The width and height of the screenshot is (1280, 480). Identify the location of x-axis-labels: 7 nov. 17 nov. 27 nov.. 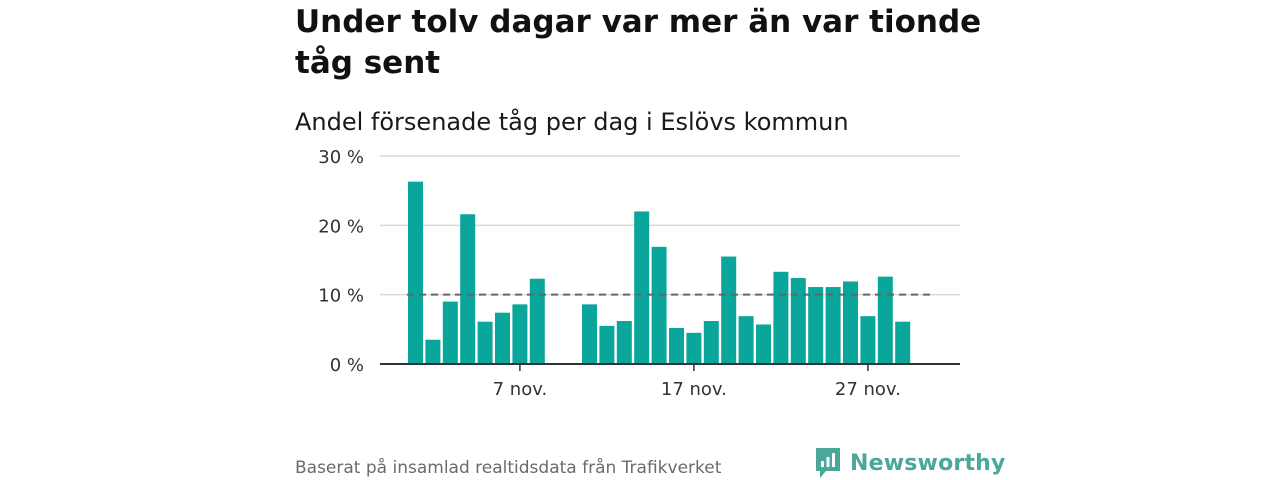
(697, 389).